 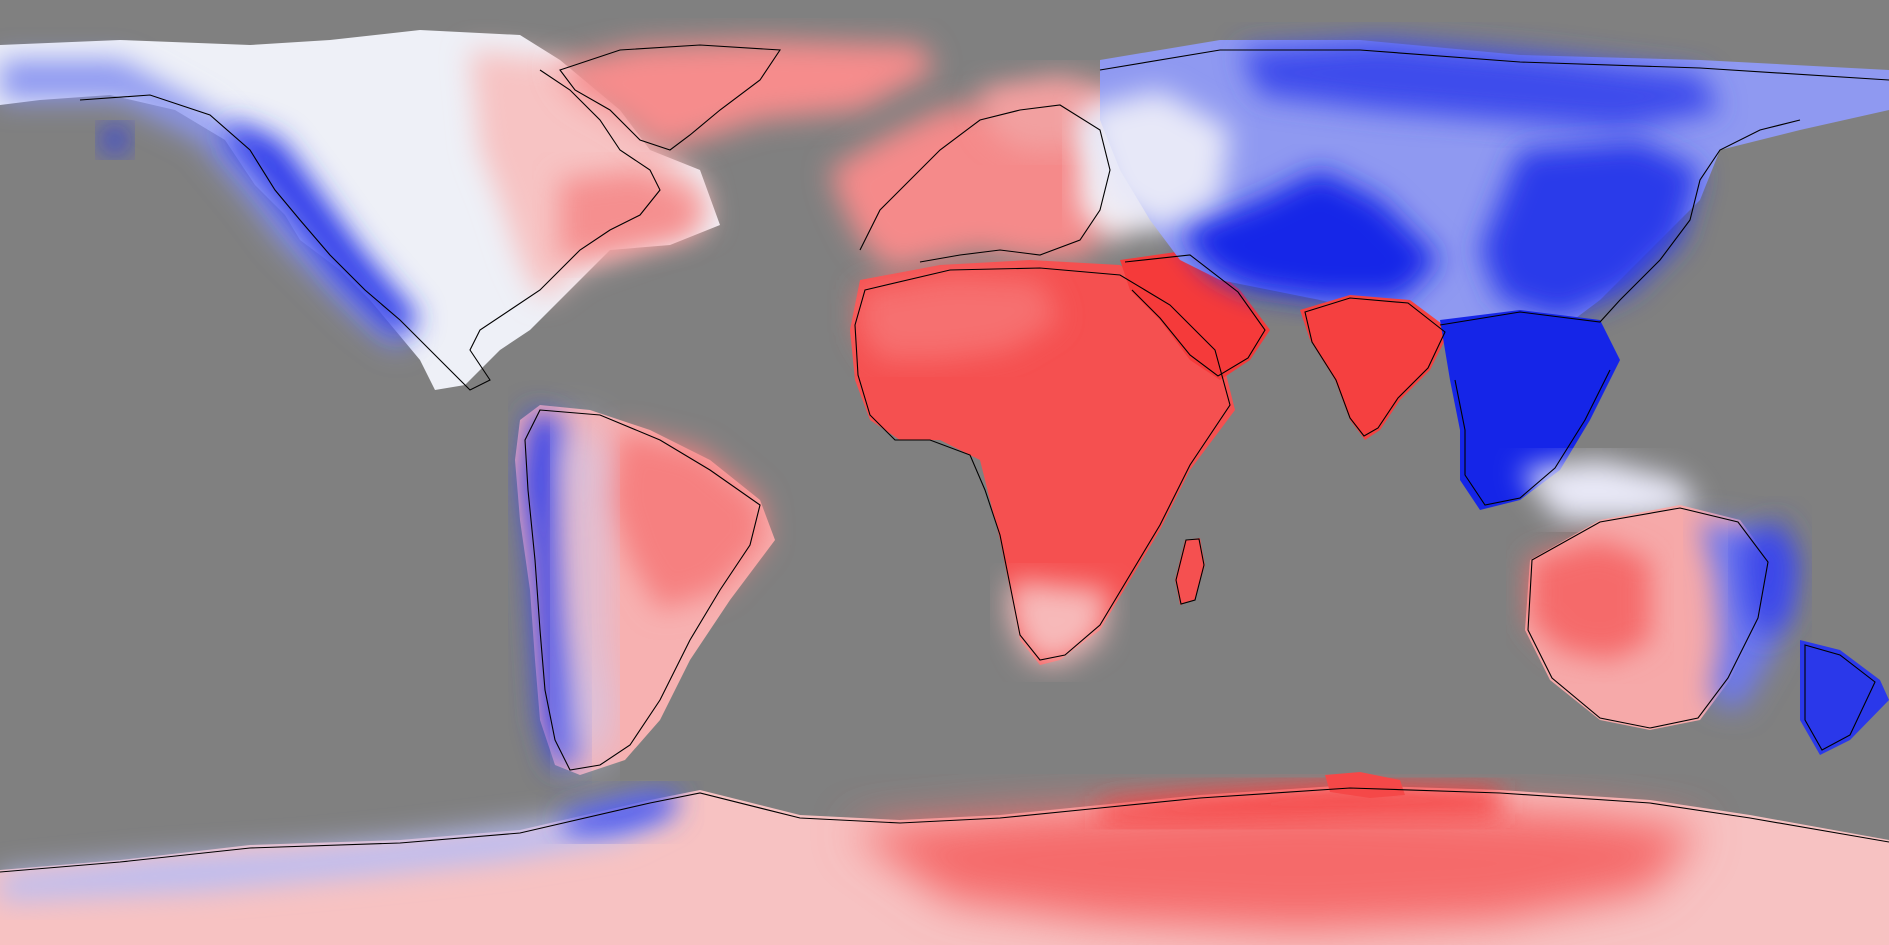 What do you see at coordinates (340, 850) in the screenshot?
I see `west-antarctica-cold` at bounding box center [340, 850].